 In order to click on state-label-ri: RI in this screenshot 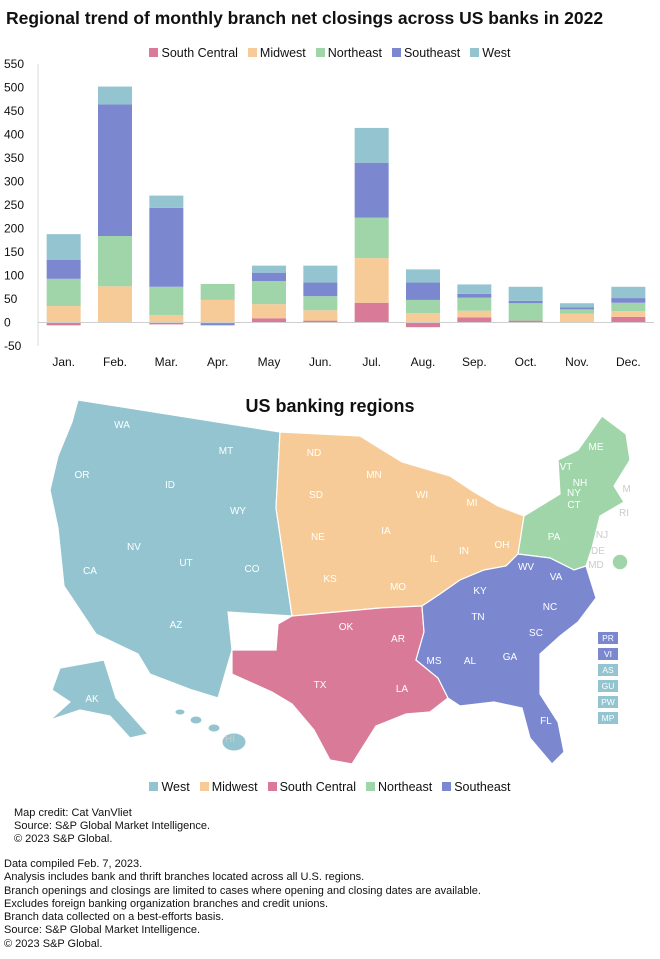, I will do `click(624, 513)`.